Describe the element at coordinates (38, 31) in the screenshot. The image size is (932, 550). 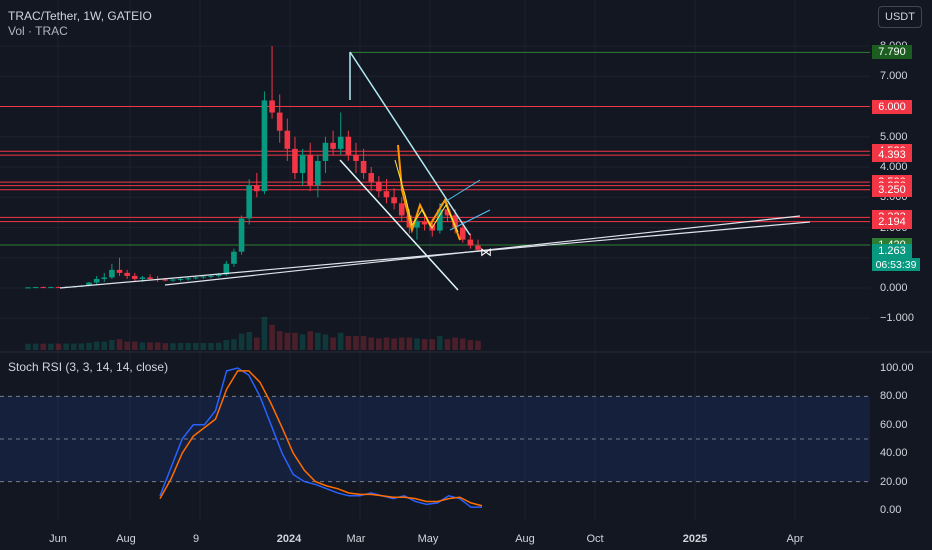
I see `volume-legend: Vol · TRAC` at that location.